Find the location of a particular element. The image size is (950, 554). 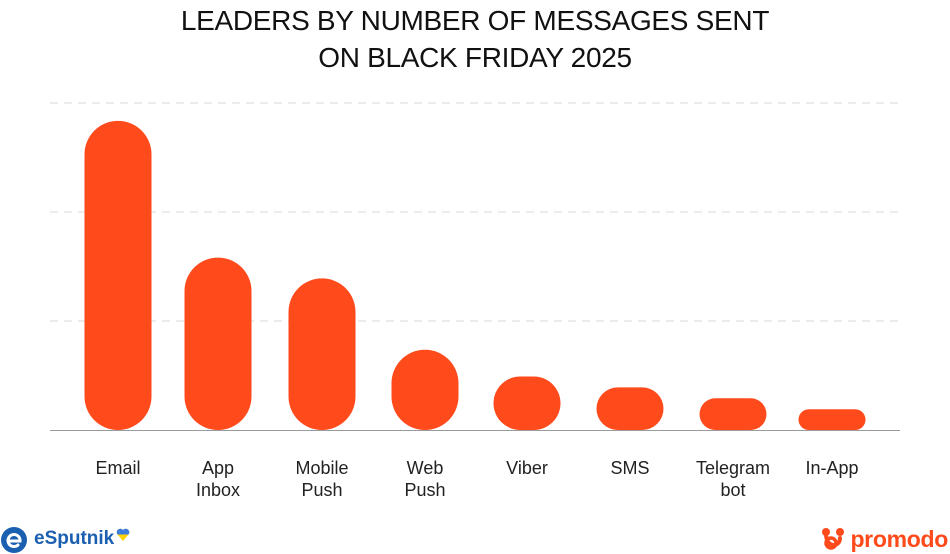

bar-mobile-push is located at coordinates (322, 354).